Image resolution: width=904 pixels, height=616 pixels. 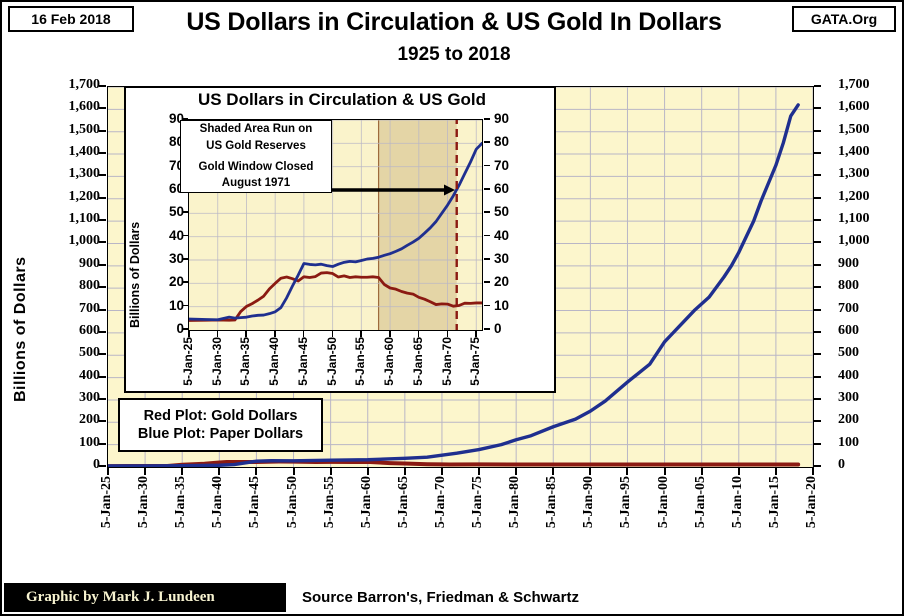 I want to click on y-axis-tick-label-left: 1,300, so click(x=84, y=174).